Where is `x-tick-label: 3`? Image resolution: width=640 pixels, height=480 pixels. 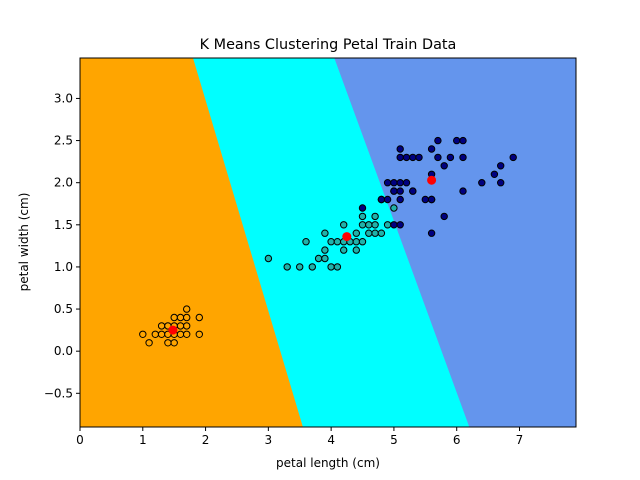
x-tick-label: 3 is located at coordinates (269, 440).